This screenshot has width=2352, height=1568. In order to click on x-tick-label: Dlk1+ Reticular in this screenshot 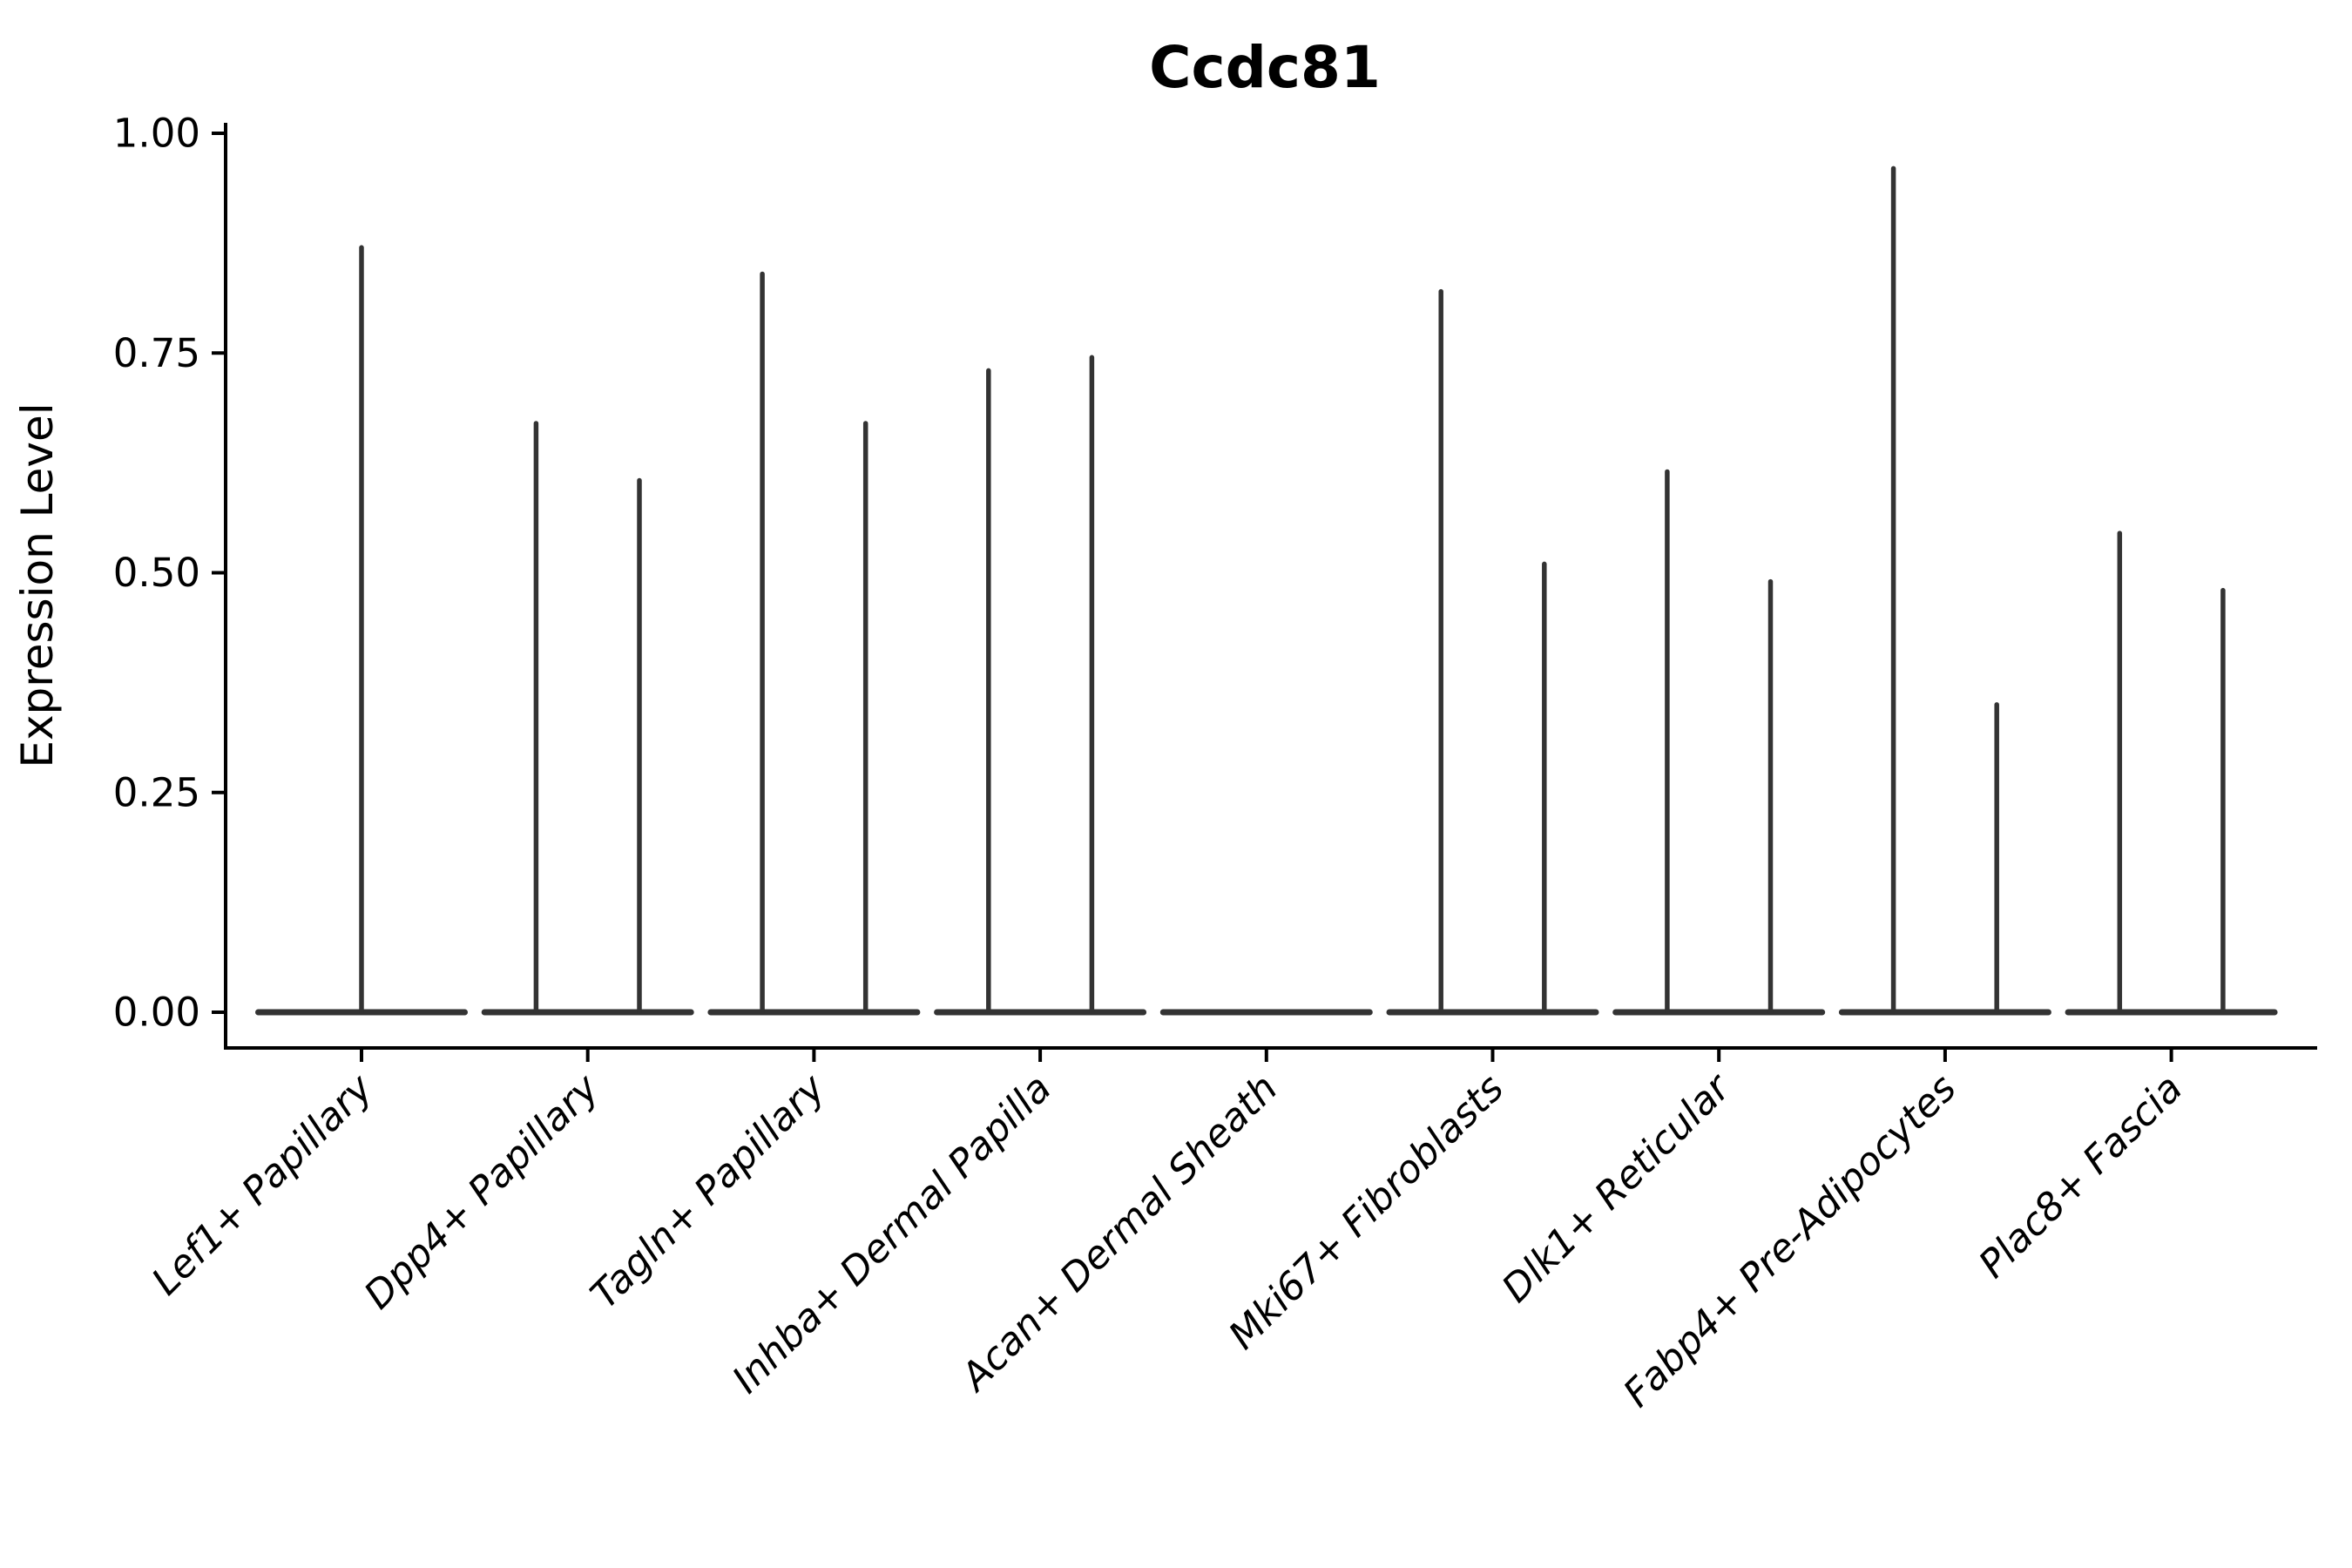, I will do `click(1617, 1187)`.